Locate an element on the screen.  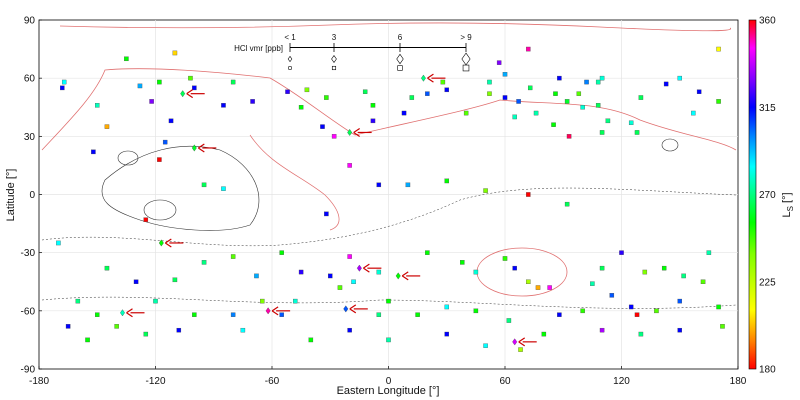
tharsis-lowland-contour is located at coordinates (294, 182).